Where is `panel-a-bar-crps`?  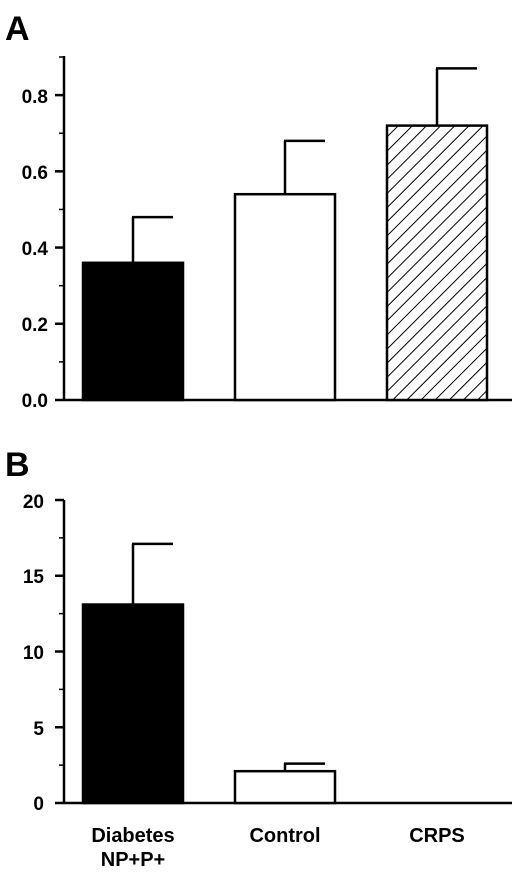
panel-a-bar-crps is located at coordinates (437, 263).